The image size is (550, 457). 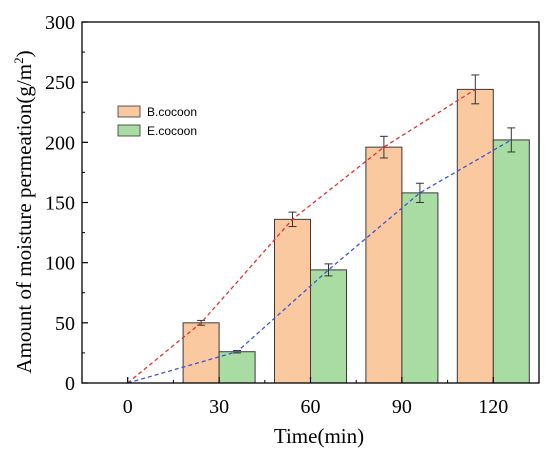 What do you see at coordinates (319, 436) in the screenshot?
I see `x-axis-title: Time(min)` at bounding box center [319, 436].